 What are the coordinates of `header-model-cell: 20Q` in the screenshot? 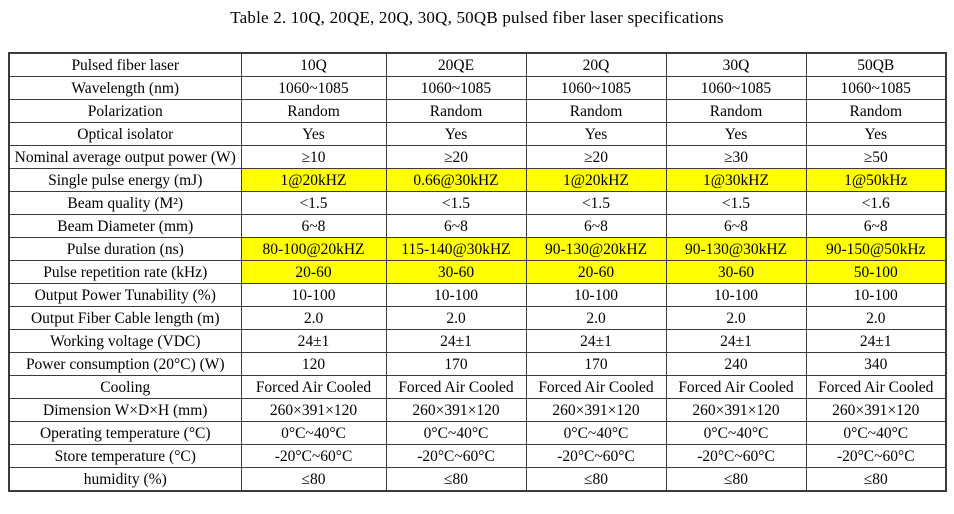 It's located at (596, 64).